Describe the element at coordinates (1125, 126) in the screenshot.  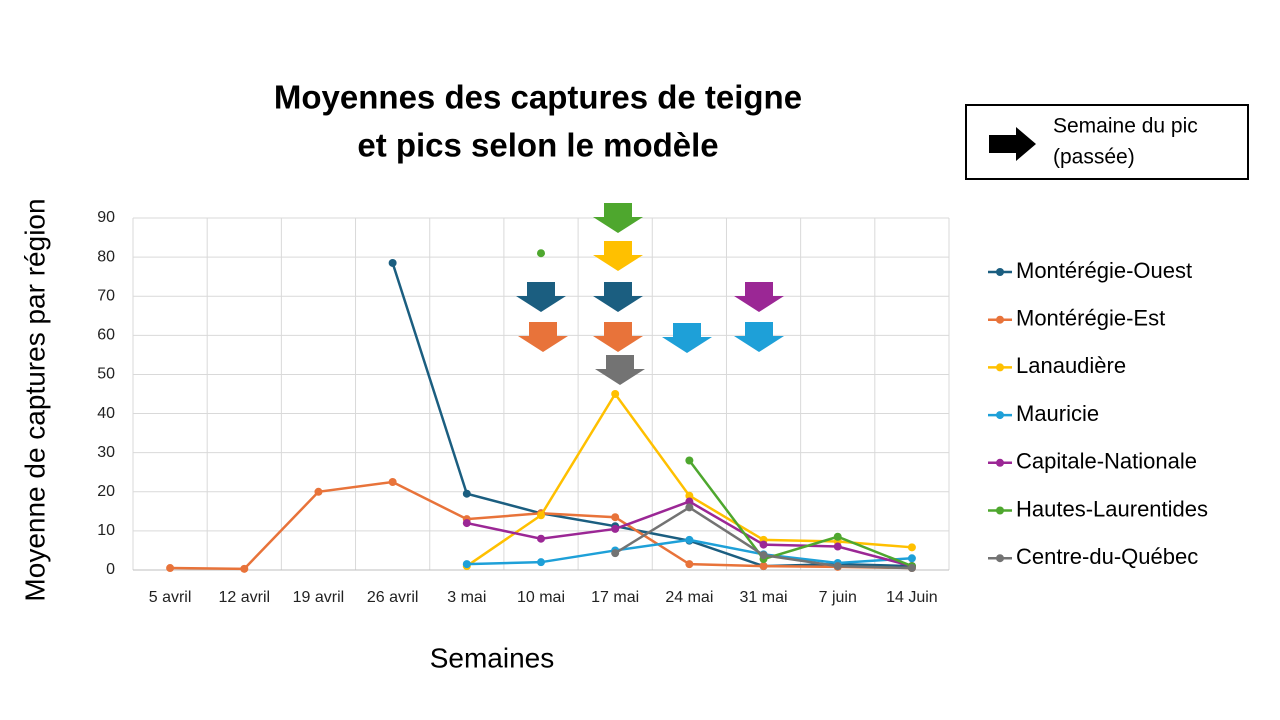
I see `note-text: Semaine du pic` at that location.